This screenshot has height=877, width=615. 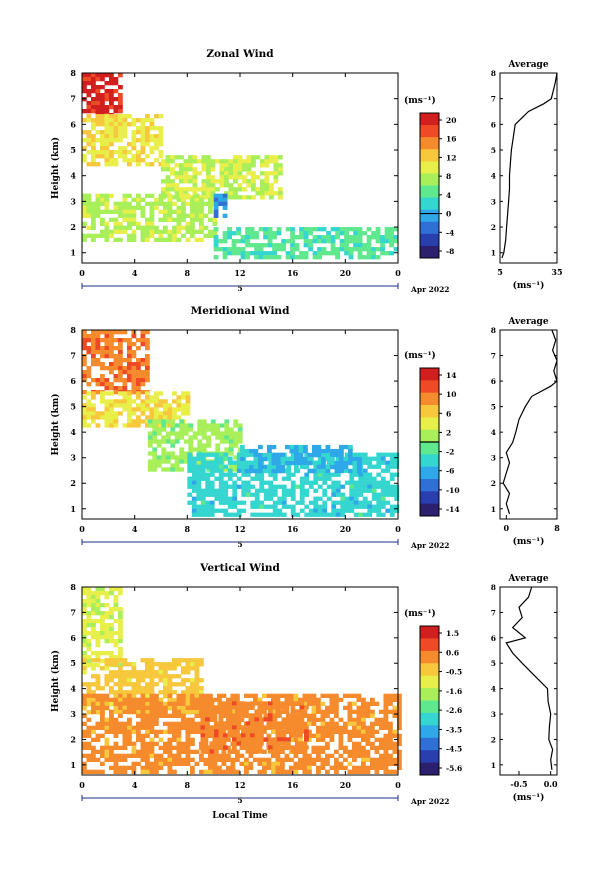 What do you see at coordinates (493, 509) in the screenshot?
I see `profile-y-tick-label: 1` at bounding box center [493, 509].